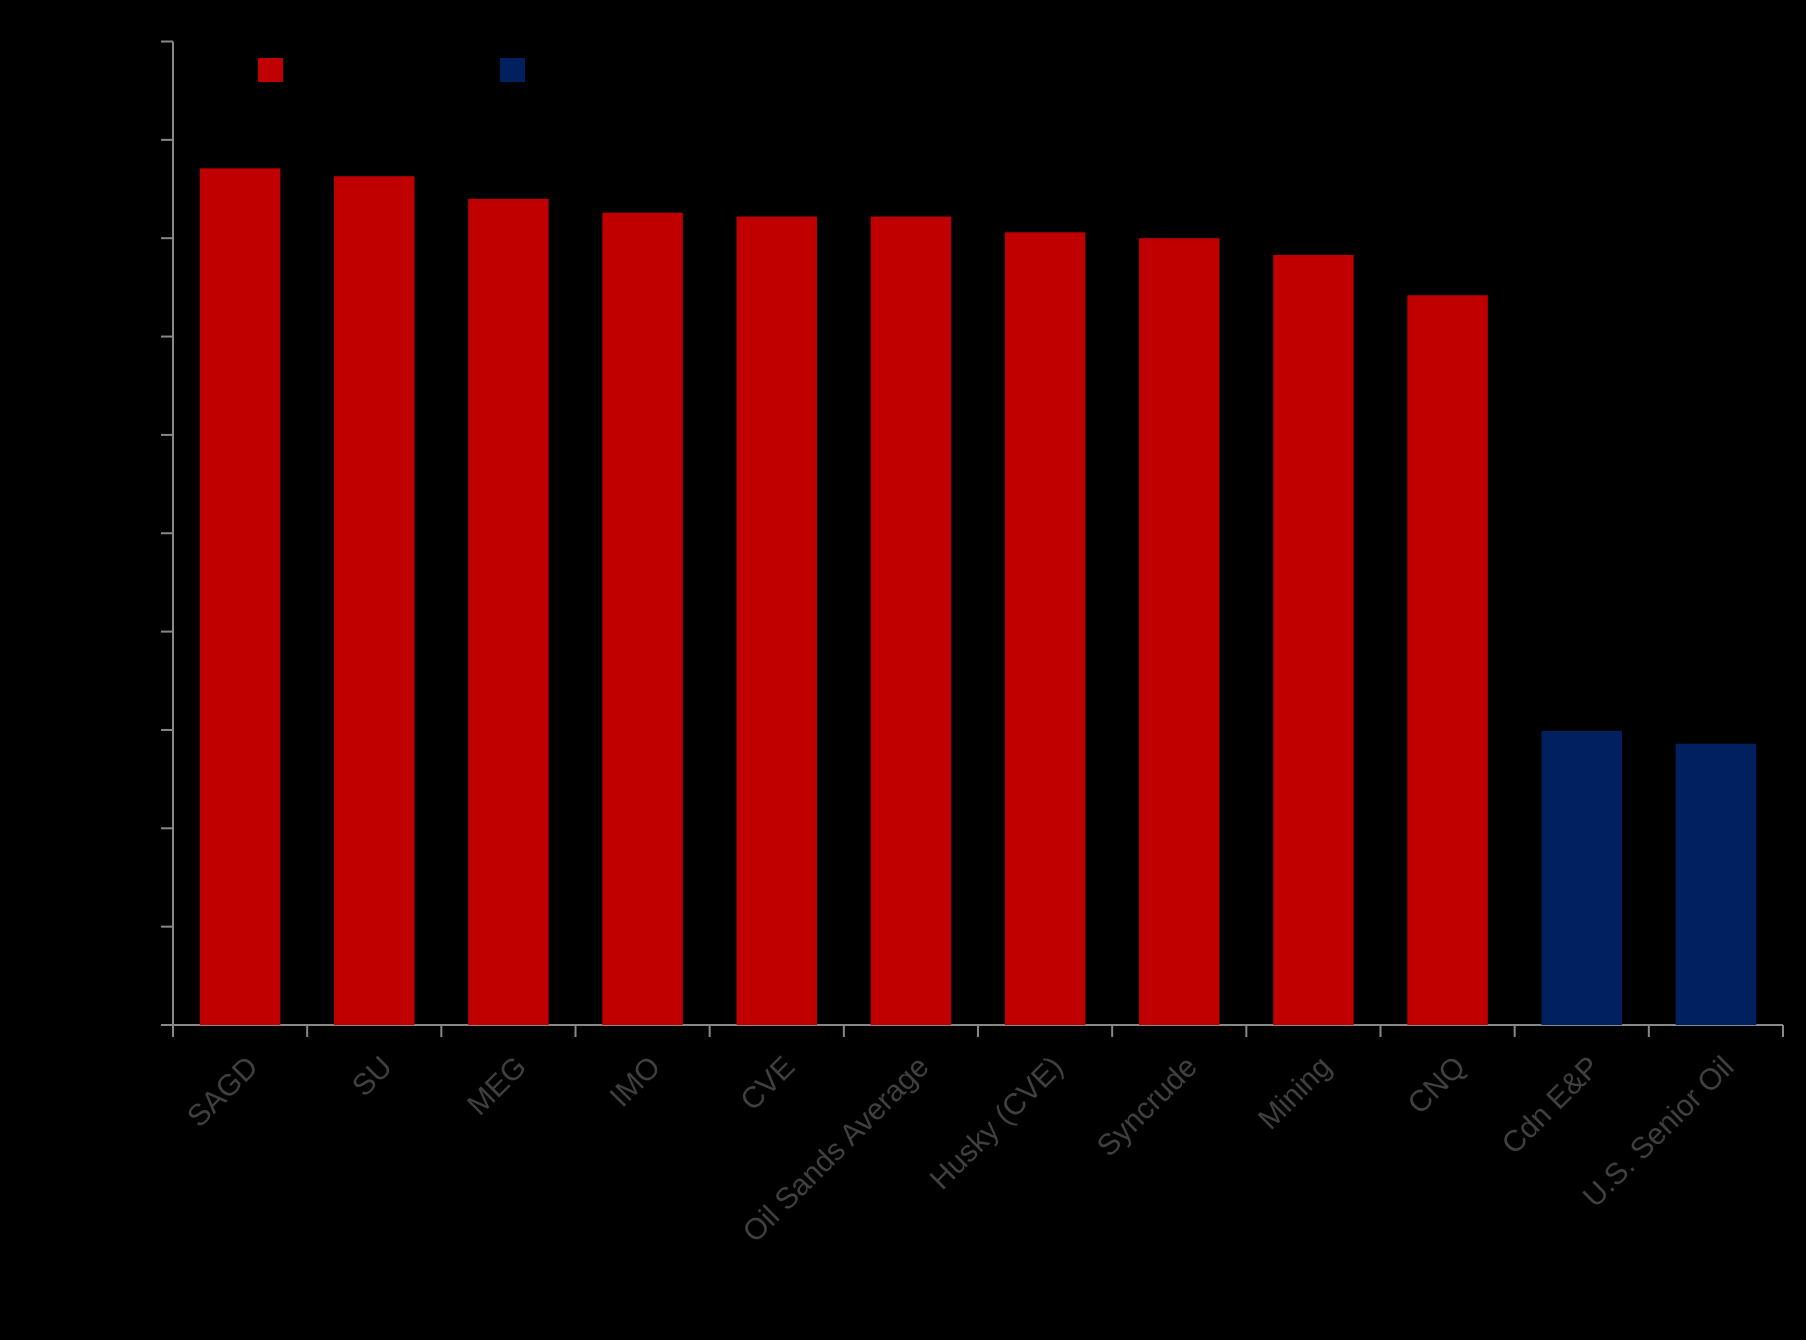 The width and height of the screenshot is (1806, 1340). What do you see at coordinates (497, 1086) in the screenshot?
I see `x-tick-label: MEG` at bounding box center [497, 1086].